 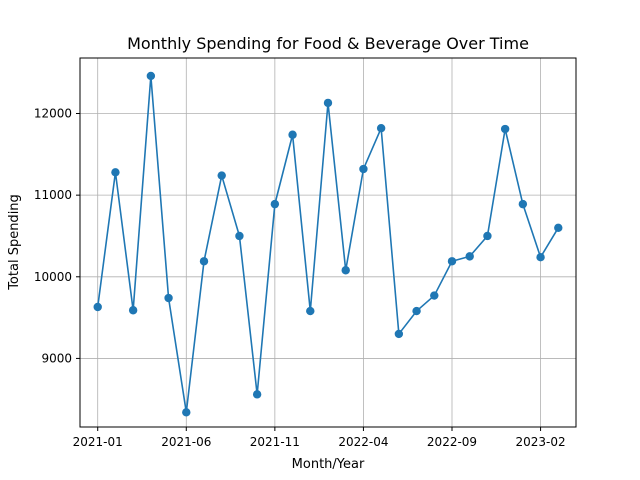 What do you see at coordinates (56, 358) in the screenshot?
I see `y-tick-label: 9000` at bounding box center [56, 358].